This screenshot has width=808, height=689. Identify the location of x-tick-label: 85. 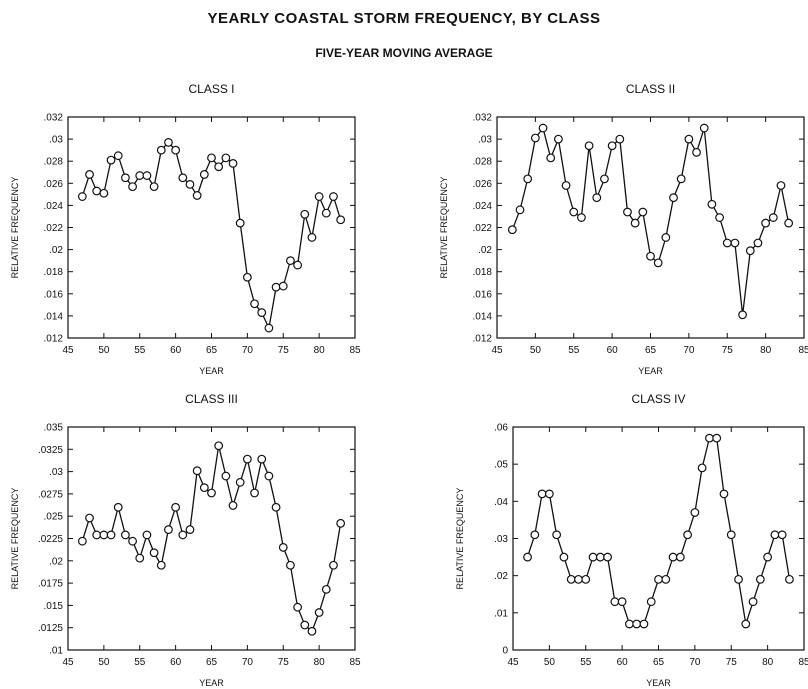
(803, 350).